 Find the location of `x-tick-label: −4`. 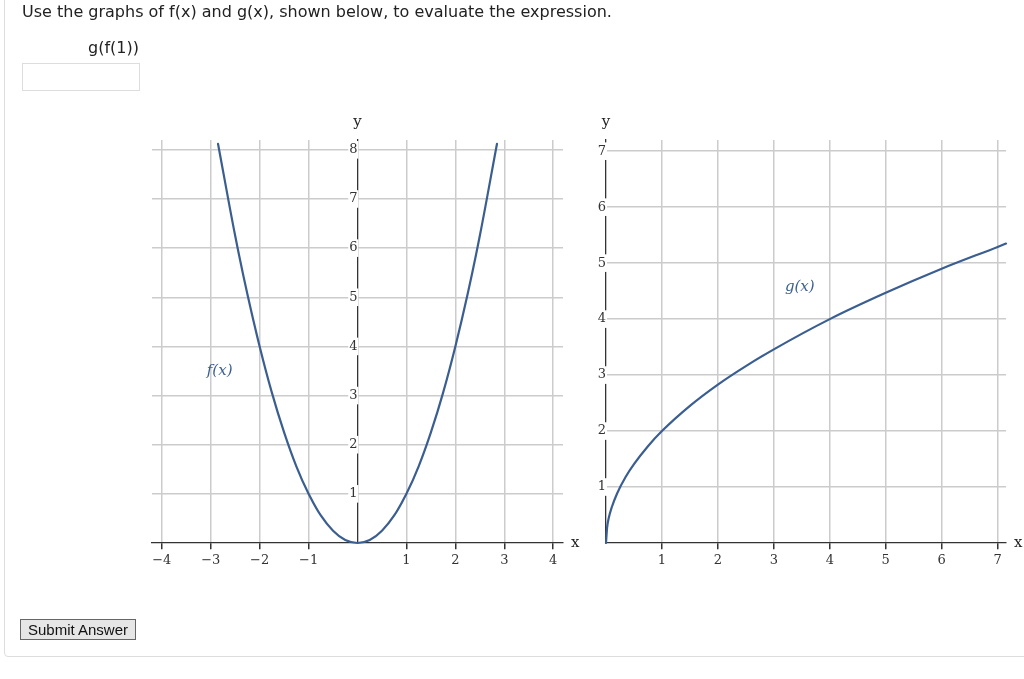

x-tick-label: −4 is located at coordinates (162, 560).